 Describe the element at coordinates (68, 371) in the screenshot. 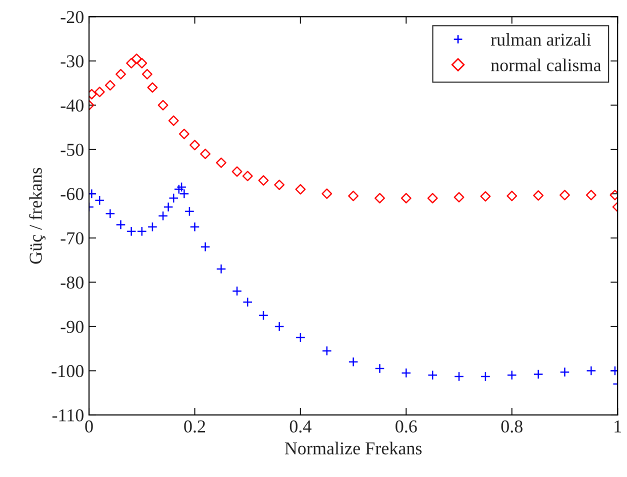

I see `y-tick-label: -100` at that location.